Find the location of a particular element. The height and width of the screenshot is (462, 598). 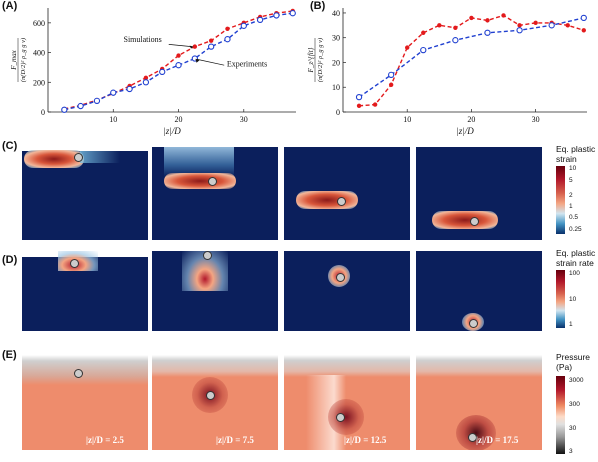

colorbar-e-tick: 3000 is located at coordinates (576, 380).